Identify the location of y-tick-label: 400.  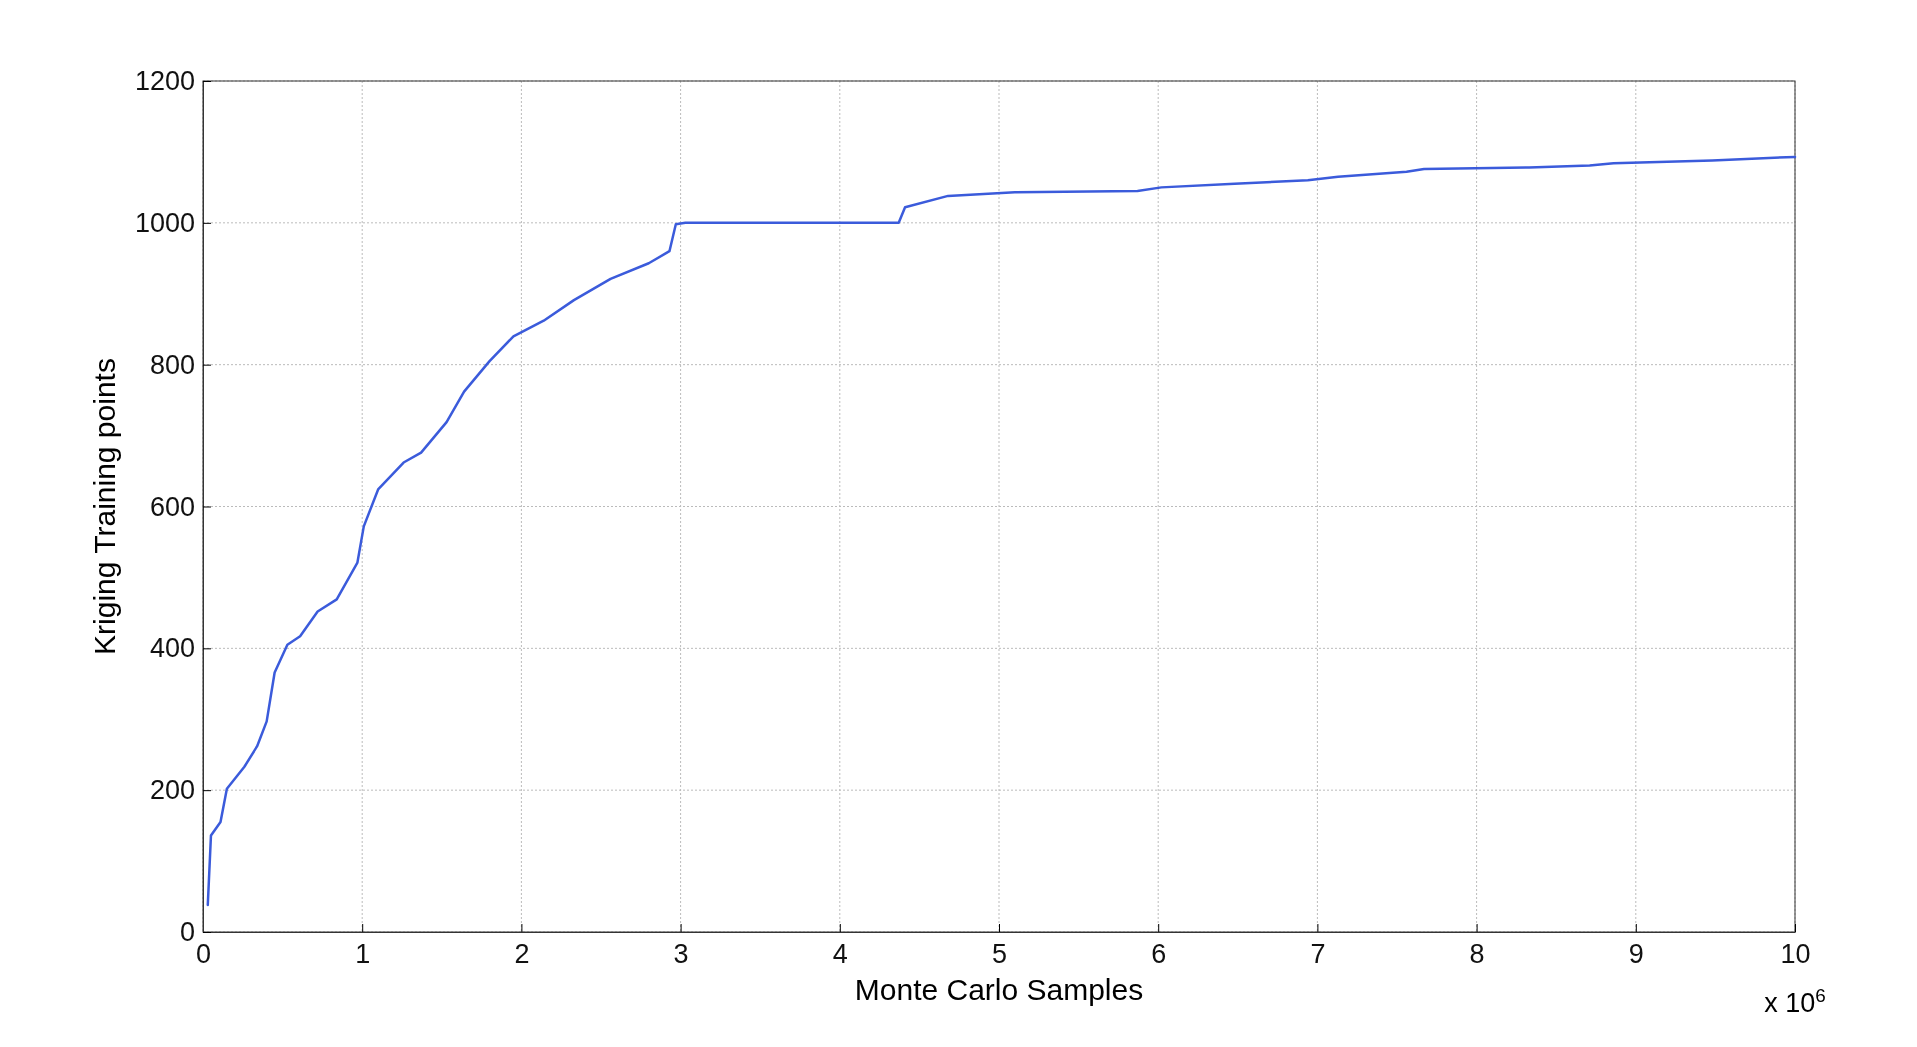
(172, 648).